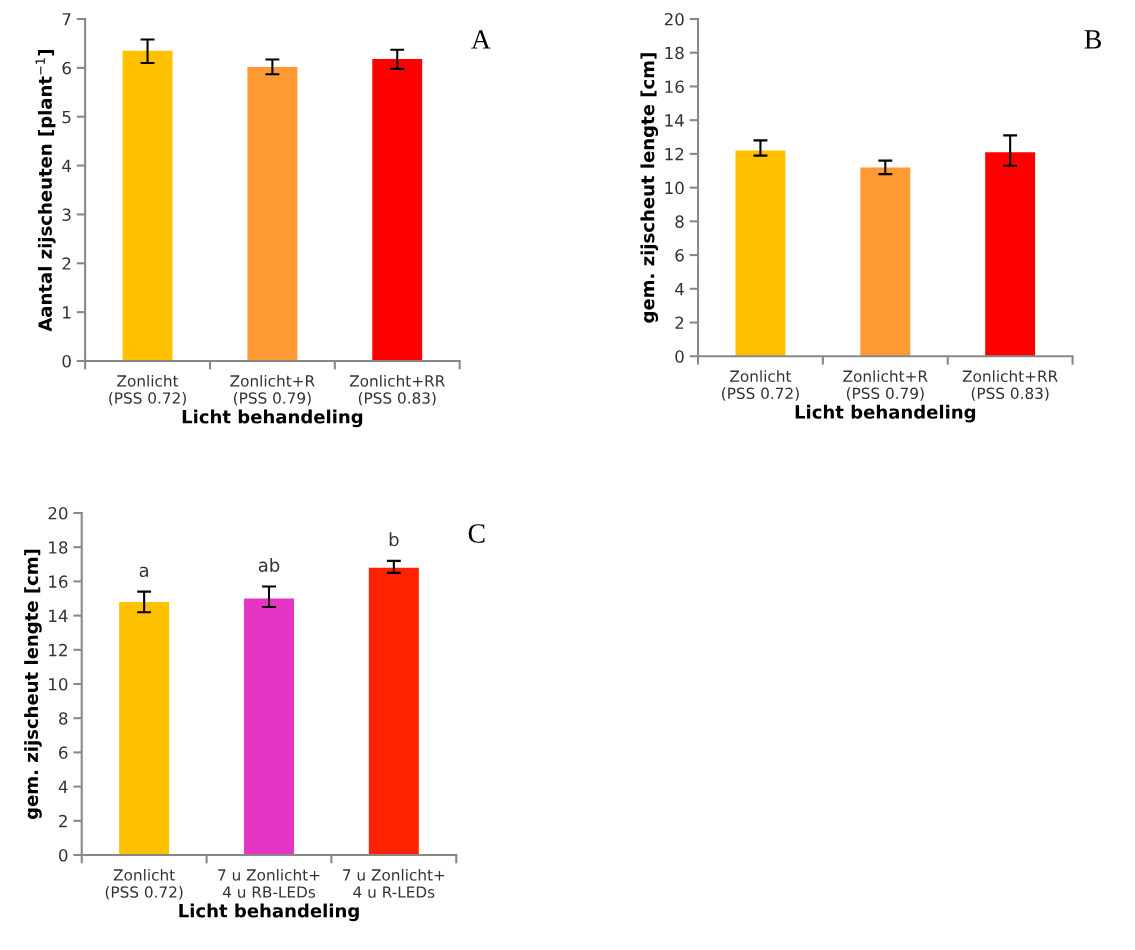 The width and height of the screenshot is (1135, 950). What do you see at coordinates (45, 191) in the screenshot?
I see `y-axis-title: Aantal zijscheuten [plant$^{−1}$]` at bounding box center [45, 191].